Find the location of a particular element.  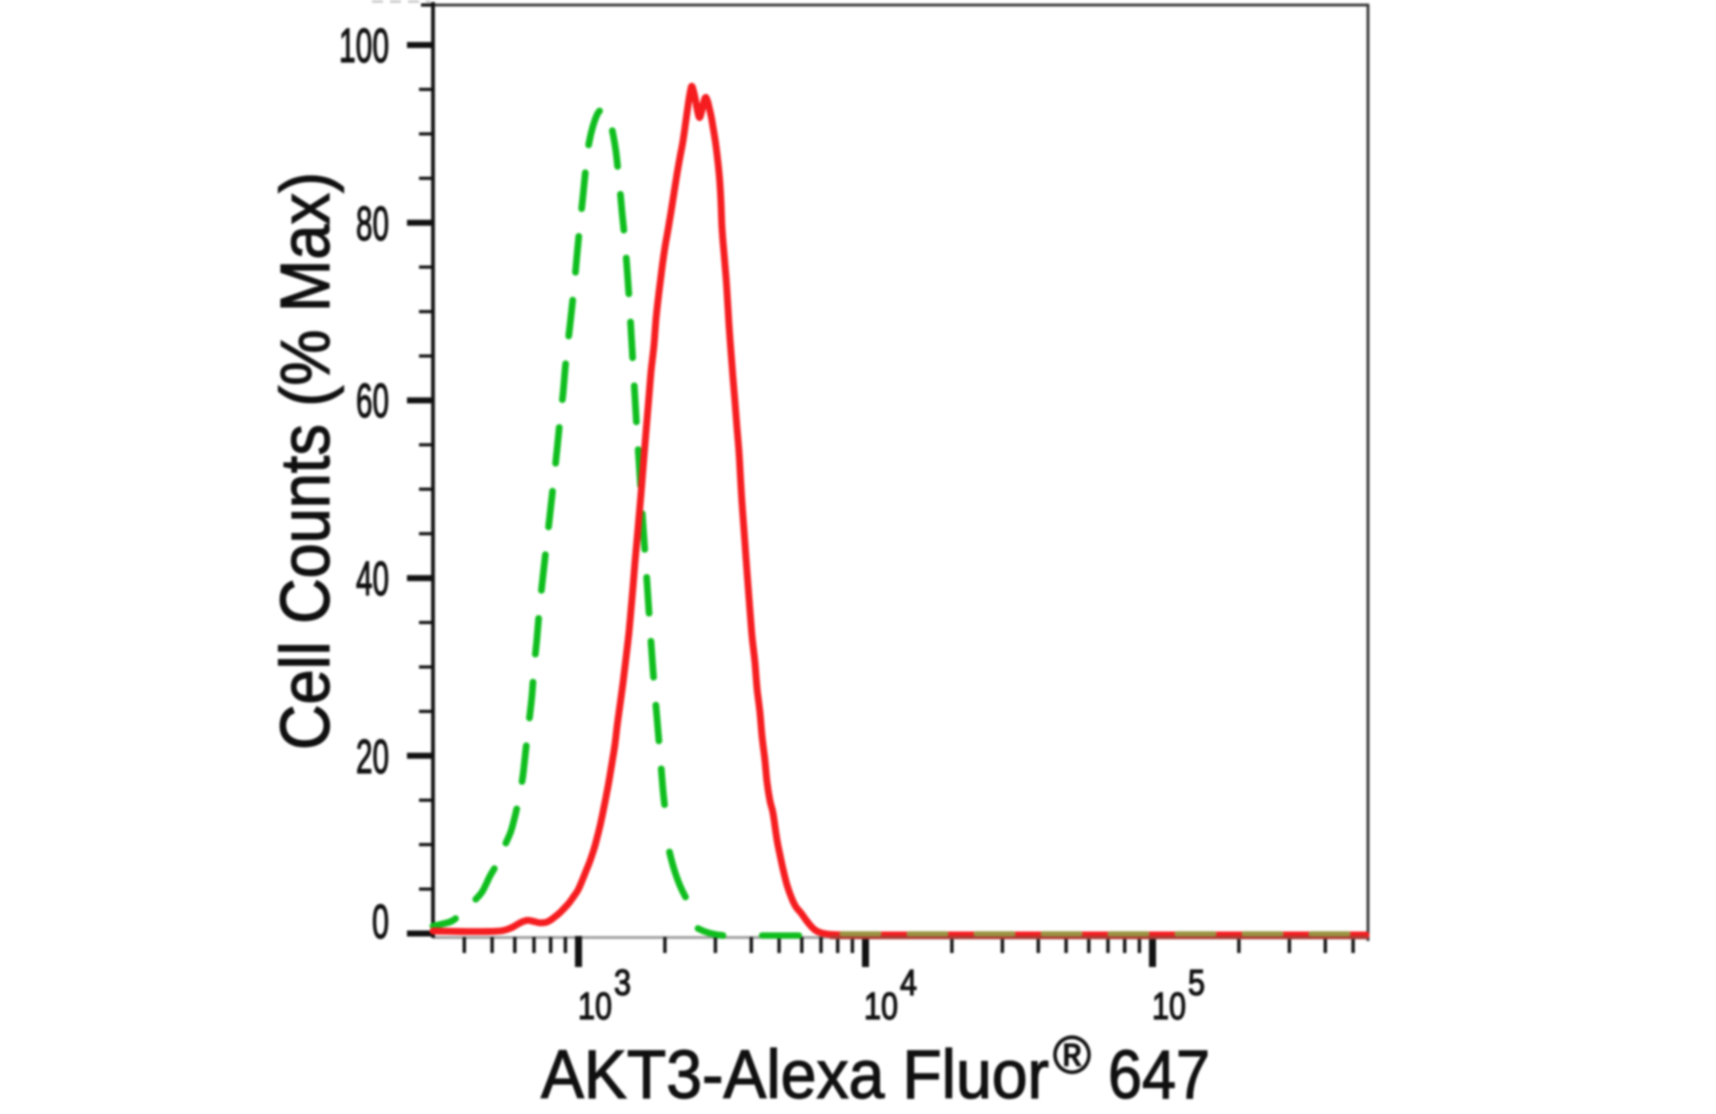

svg-text: Cell Counts (% Max) is located at coordinates (305, 461).